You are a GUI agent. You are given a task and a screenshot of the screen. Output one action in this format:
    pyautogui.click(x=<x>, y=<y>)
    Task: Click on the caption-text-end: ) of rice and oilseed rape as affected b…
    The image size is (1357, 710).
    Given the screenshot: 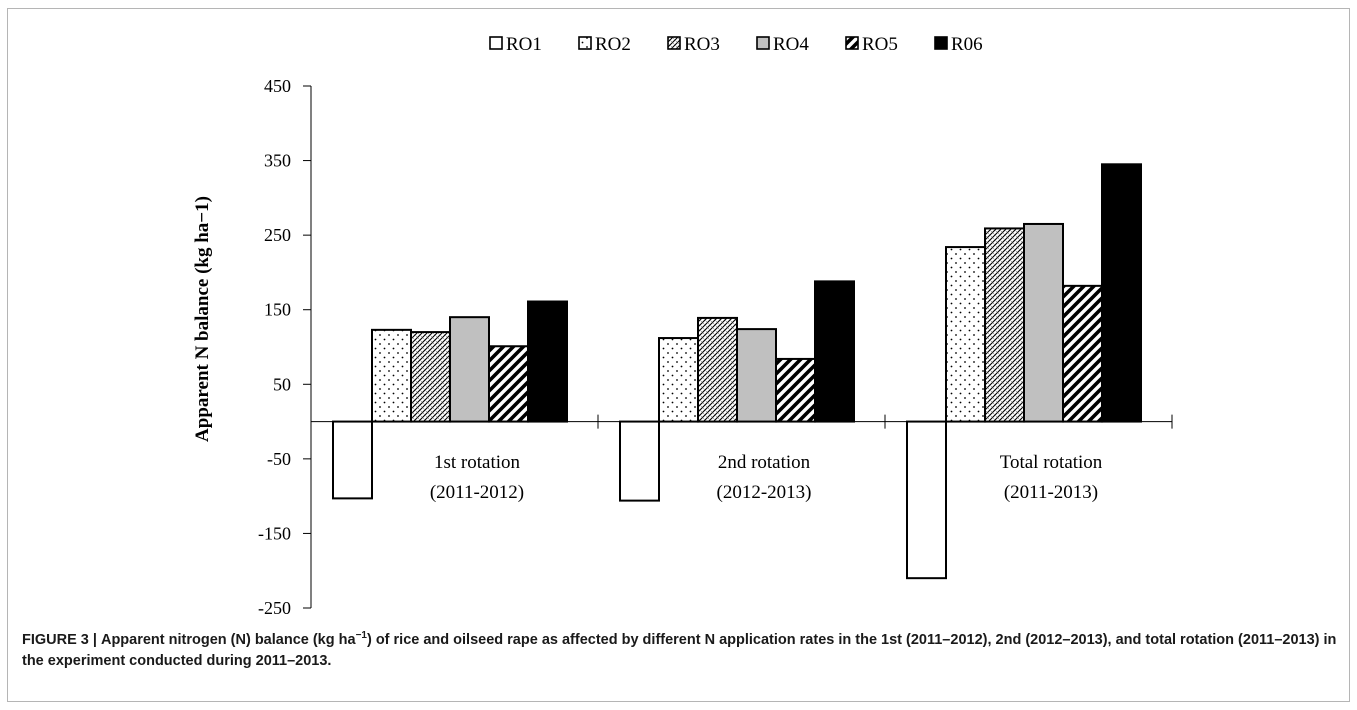 What is the action you would take?
    pyautogui.click(x=679, y=650)
    